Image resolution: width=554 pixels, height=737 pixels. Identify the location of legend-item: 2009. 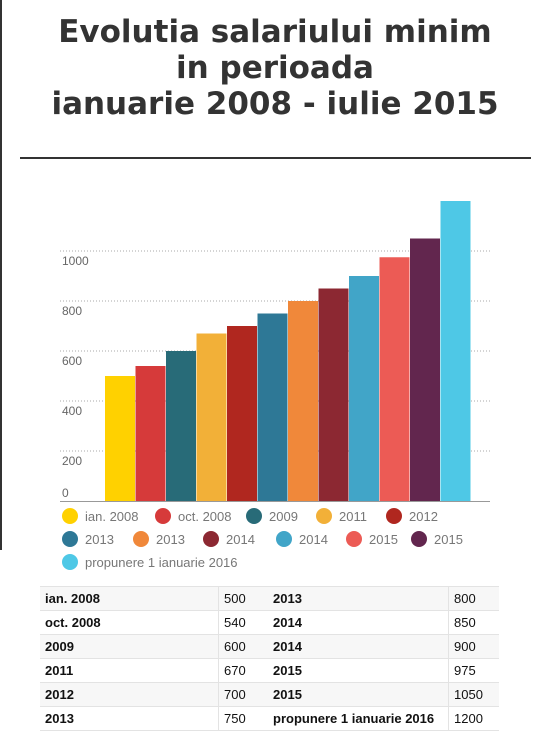
(272, 516).